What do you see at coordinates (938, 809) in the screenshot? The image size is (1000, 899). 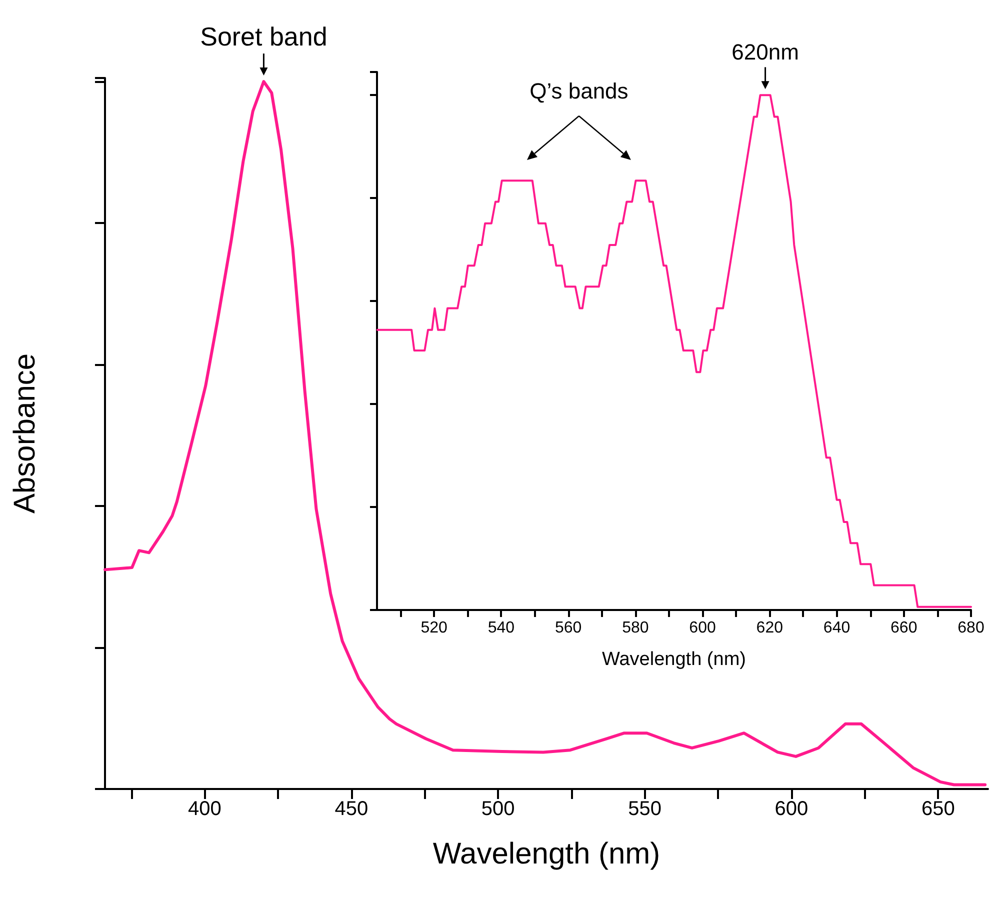 I see `x-tick-label: 650` at bounding box center [938, 809].